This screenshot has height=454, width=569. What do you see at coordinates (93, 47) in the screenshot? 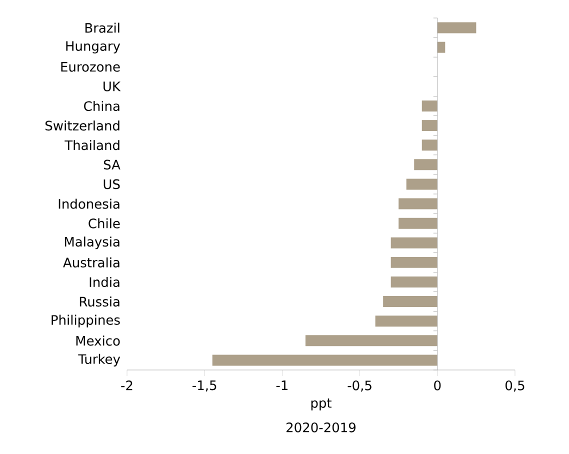
I see `y-tick-label: Hungary` at bounding box center [93, 47].